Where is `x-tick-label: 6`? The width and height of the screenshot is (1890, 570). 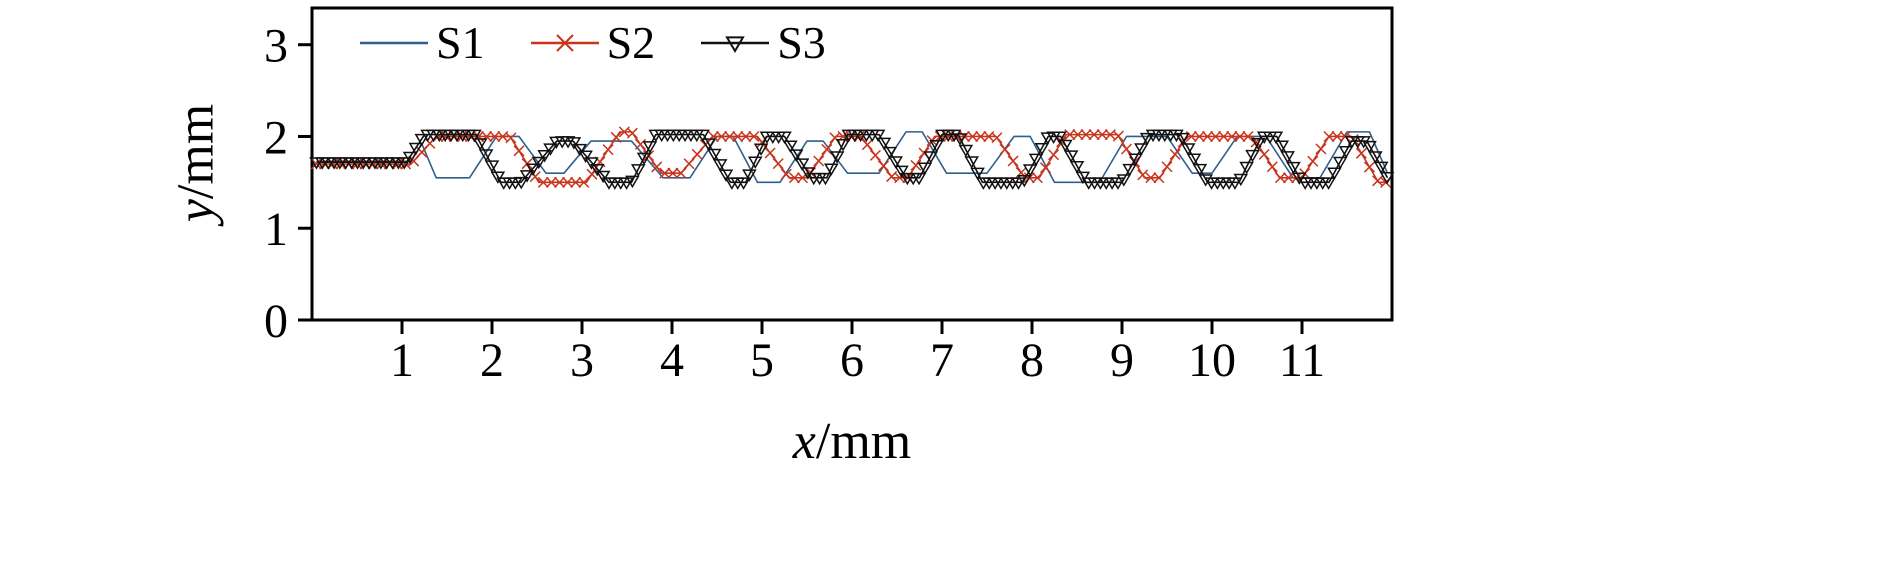
x-tick-label: 6 is located at coordinates (852, 360).